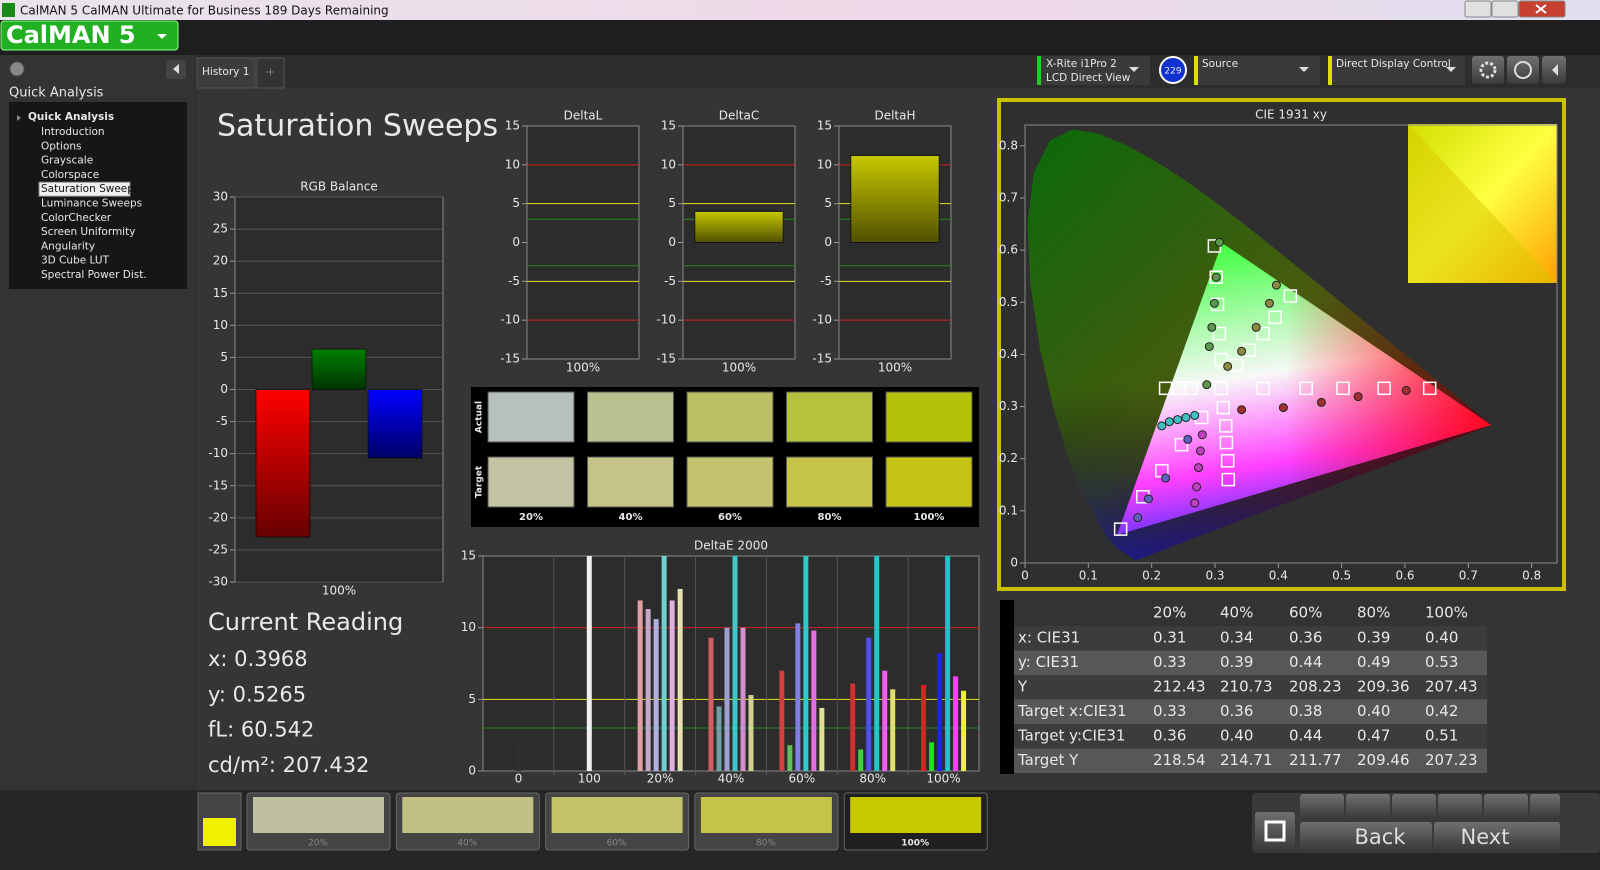  Describe the element at coordinates (1451, 760) in the screenshot. I see `table-cell: 207.23` at that location.